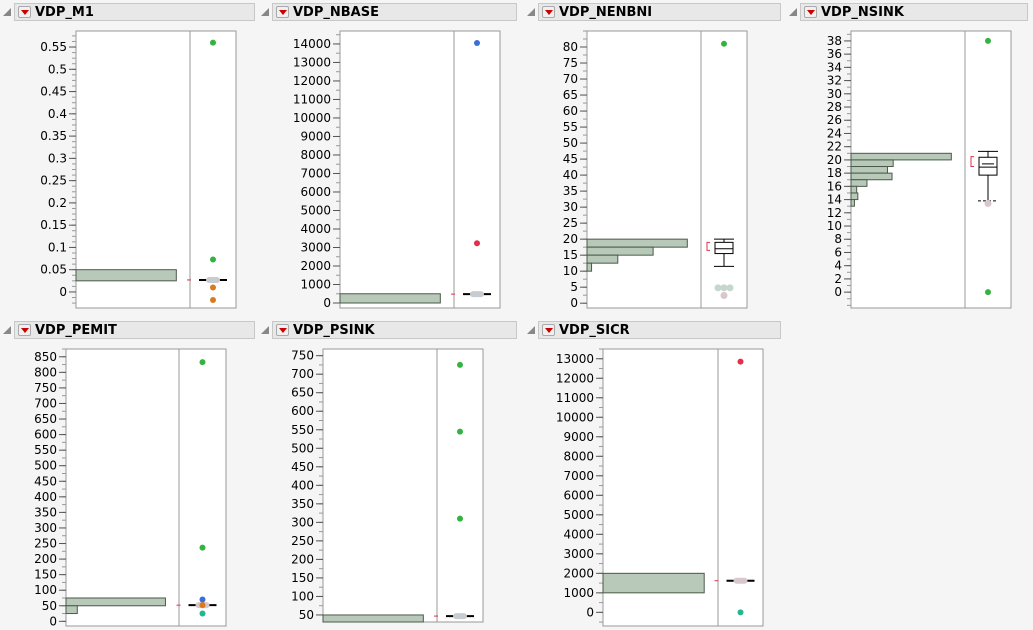 The image size is (1033, 630). I want to click on axis-tick-label: 22, so click(834, 147).